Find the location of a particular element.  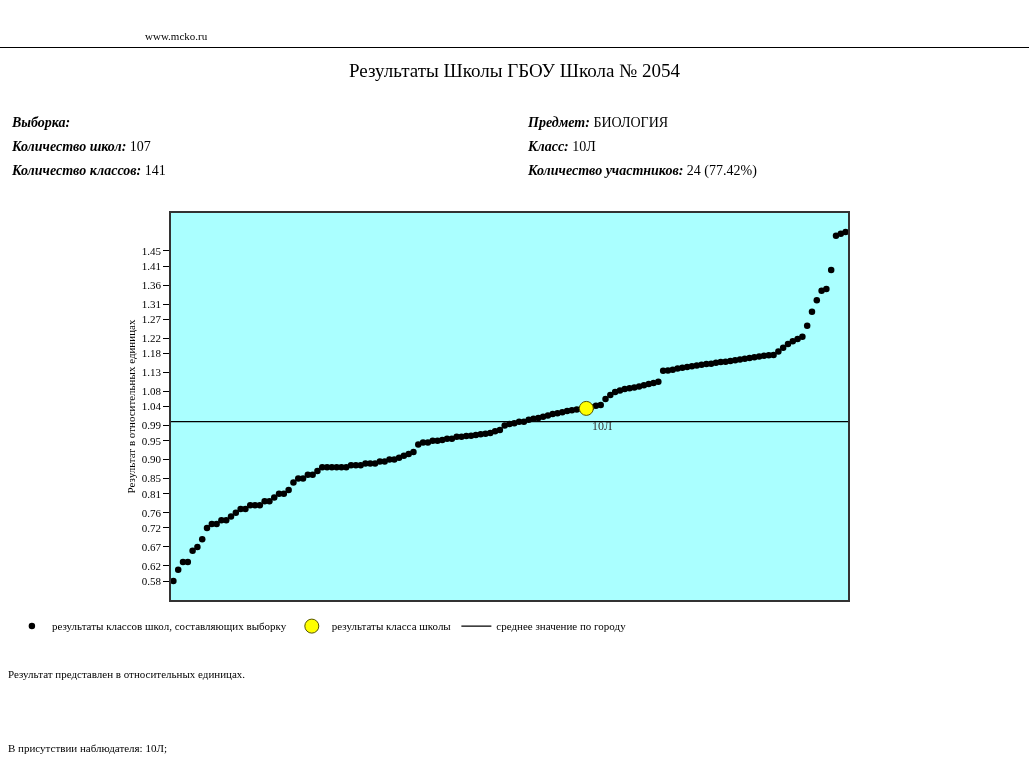

y-tick-label: 1.36 is located at coordinates (151, 284).